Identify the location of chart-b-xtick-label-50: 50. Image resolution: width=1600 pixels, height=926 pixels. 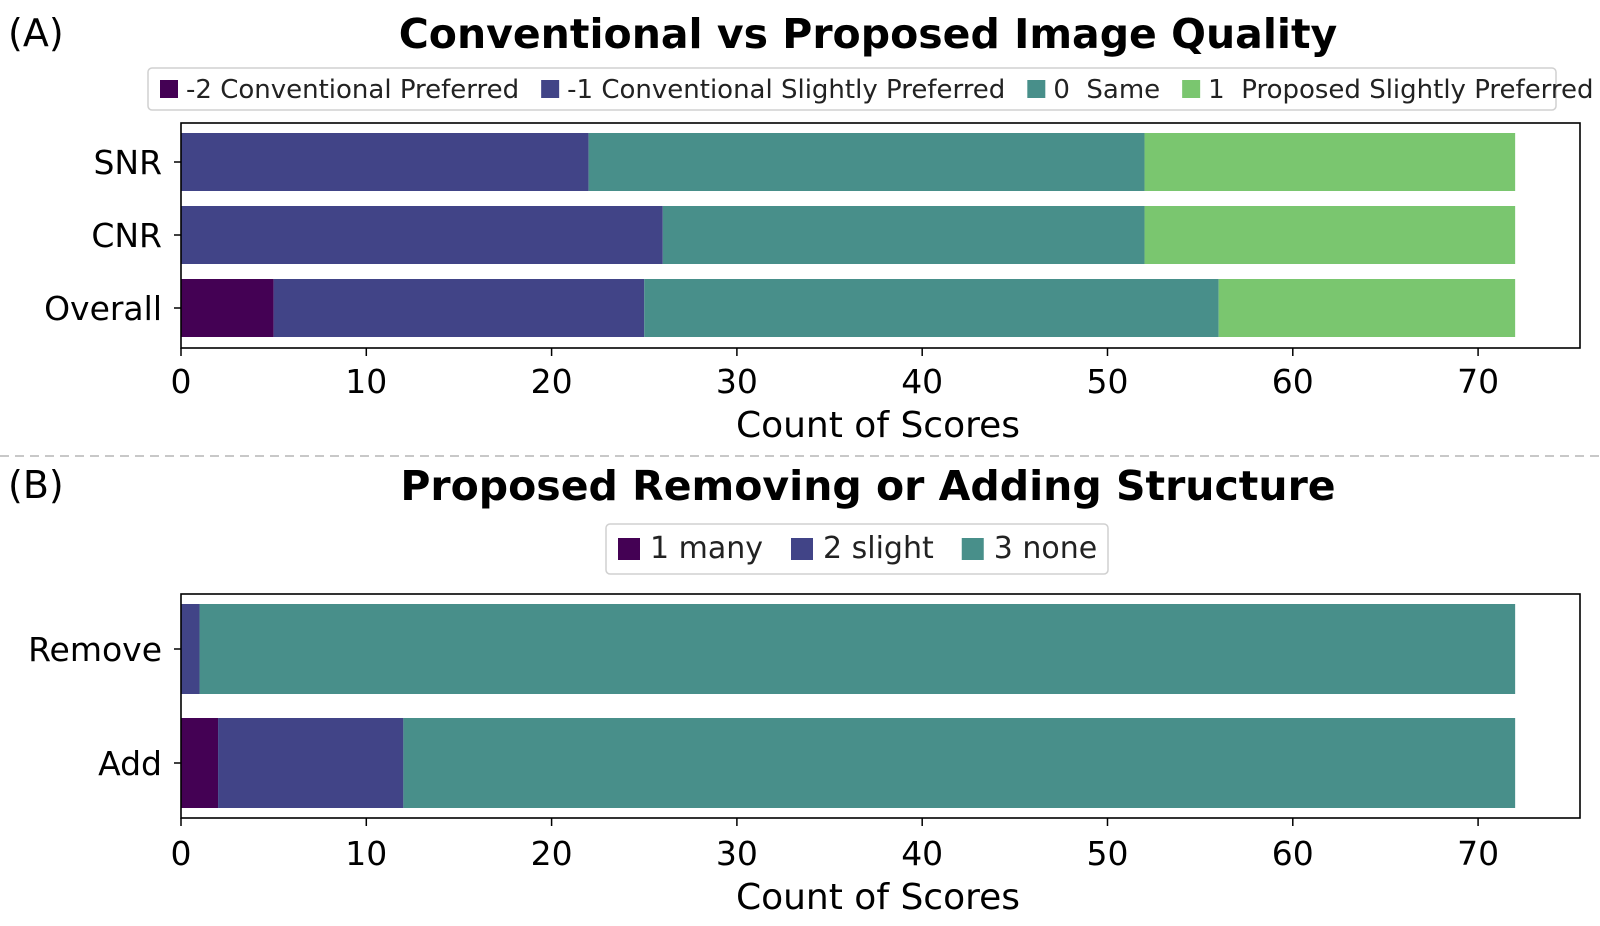
(1107, 853).